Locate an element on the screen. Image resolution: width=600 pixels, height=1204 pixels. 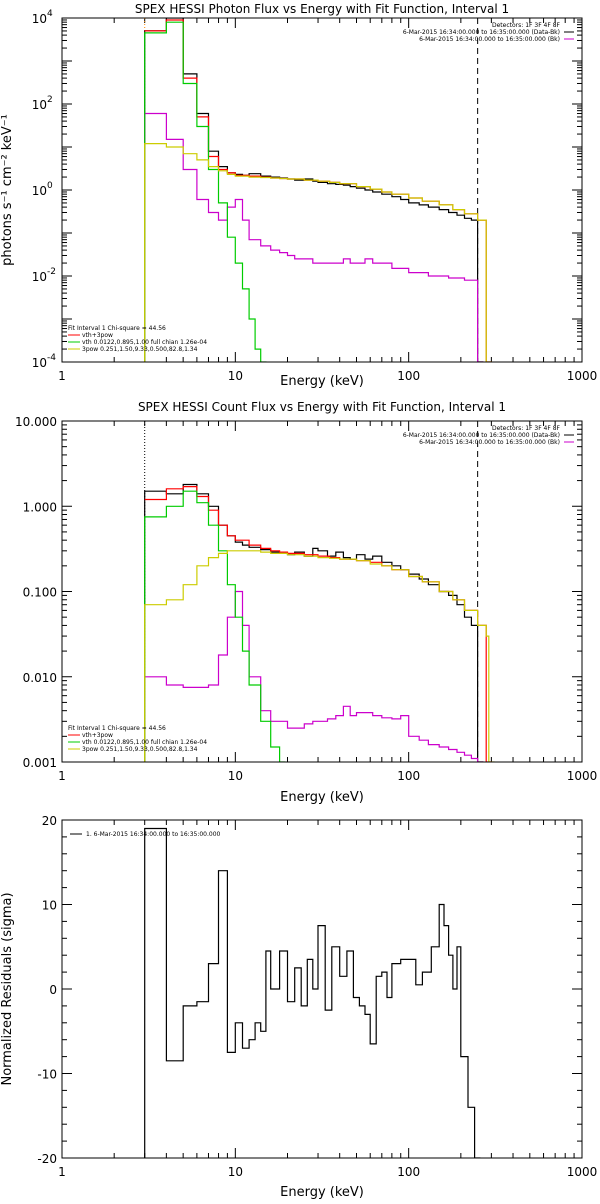
y-tick-exponent: 2 is located at coordinates (50, 100).